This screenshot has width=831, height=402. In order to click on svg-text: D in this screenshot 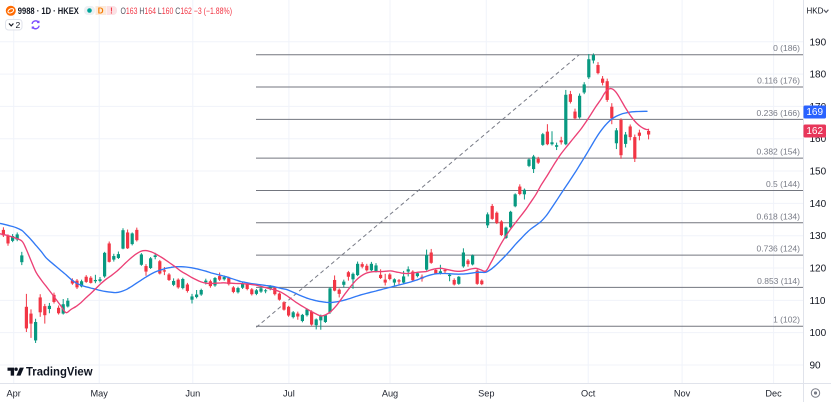, I will do `click(101, 11)`.